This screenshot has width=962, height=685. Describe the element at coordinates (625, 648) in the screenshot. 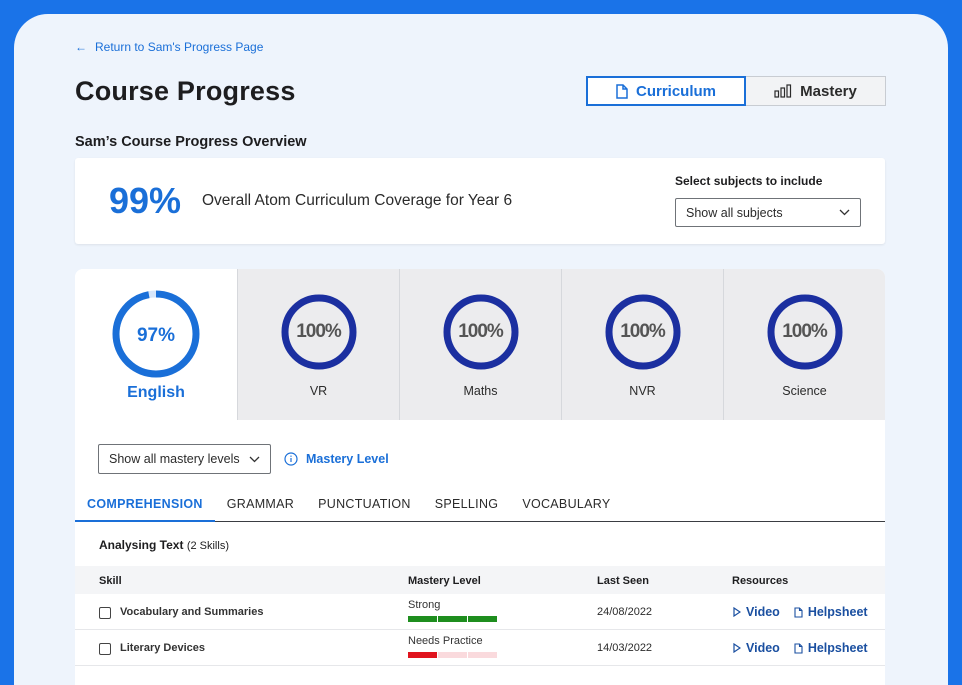

I see `last-seen: 14/03/2022` at that location.